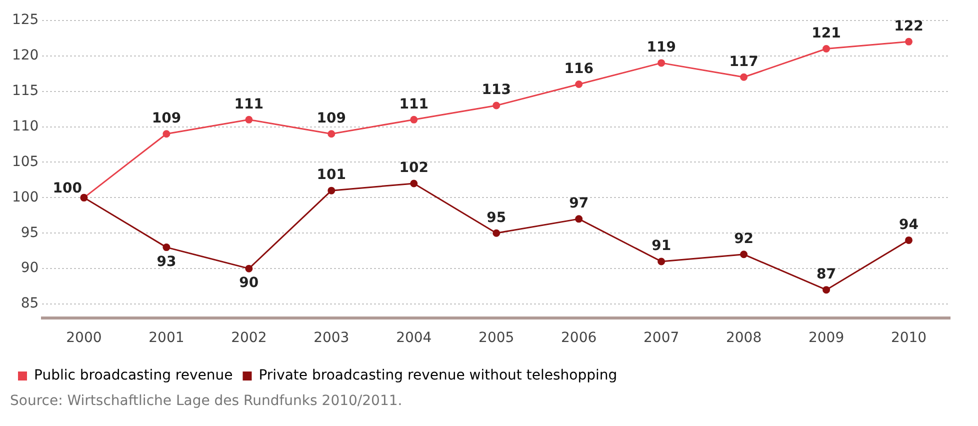  I want to click on x-tick-label: 2006, so click(579, 338).